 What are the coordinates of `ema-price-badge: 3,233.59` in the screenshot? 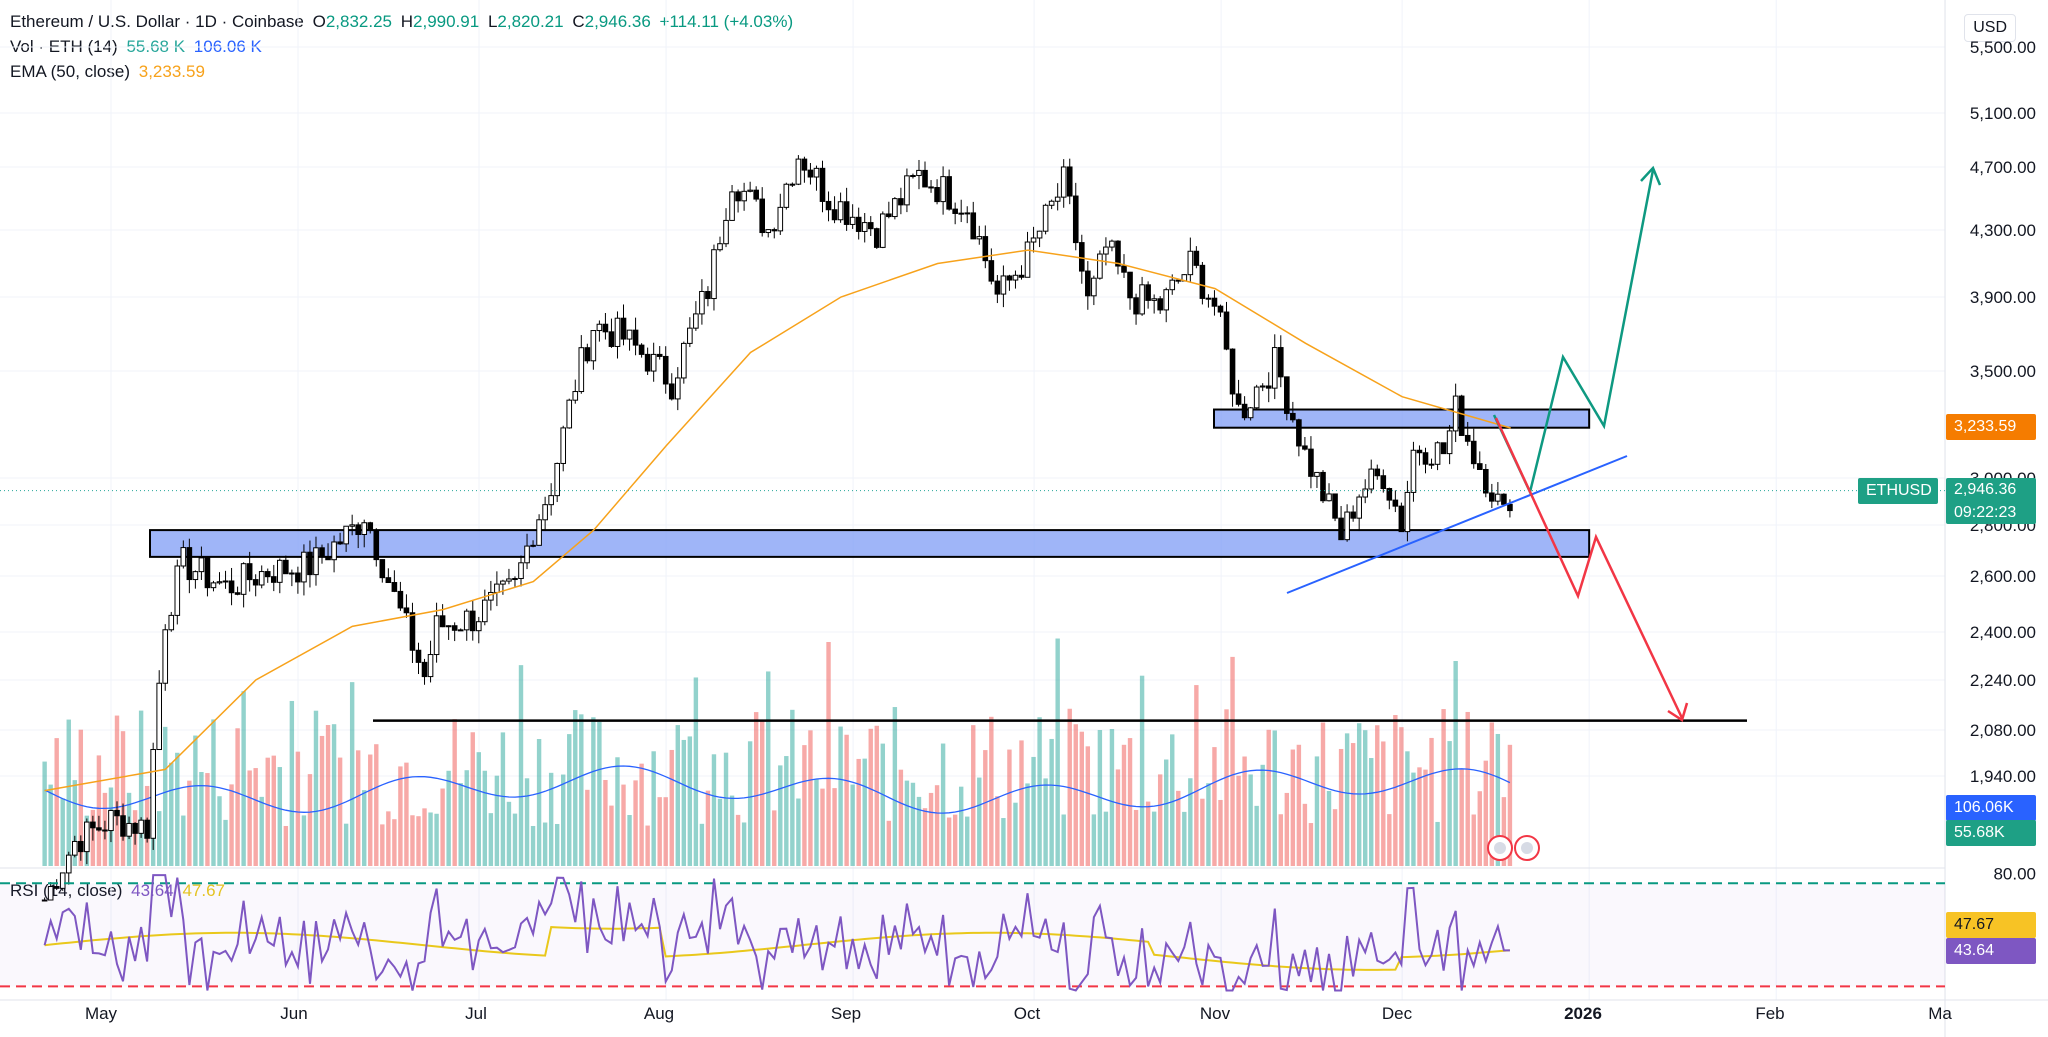 It's located at (1991, 427).